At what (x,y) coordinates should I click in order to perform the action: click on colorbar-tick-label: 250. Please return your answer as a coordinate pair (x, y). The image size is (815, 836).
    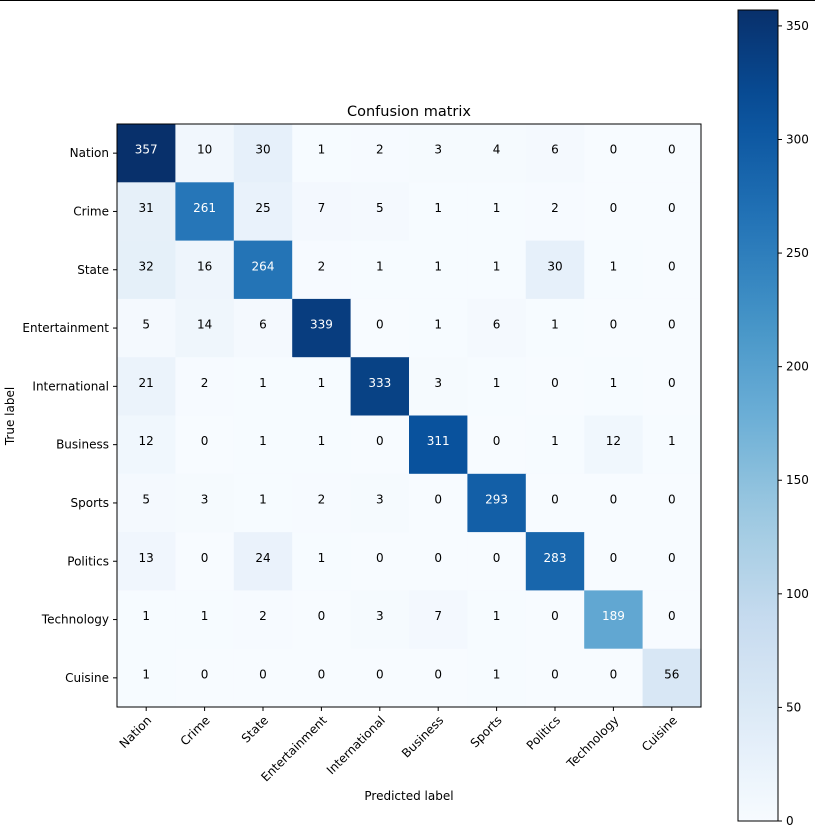
    Looking at the image, I should click on (797, 253).